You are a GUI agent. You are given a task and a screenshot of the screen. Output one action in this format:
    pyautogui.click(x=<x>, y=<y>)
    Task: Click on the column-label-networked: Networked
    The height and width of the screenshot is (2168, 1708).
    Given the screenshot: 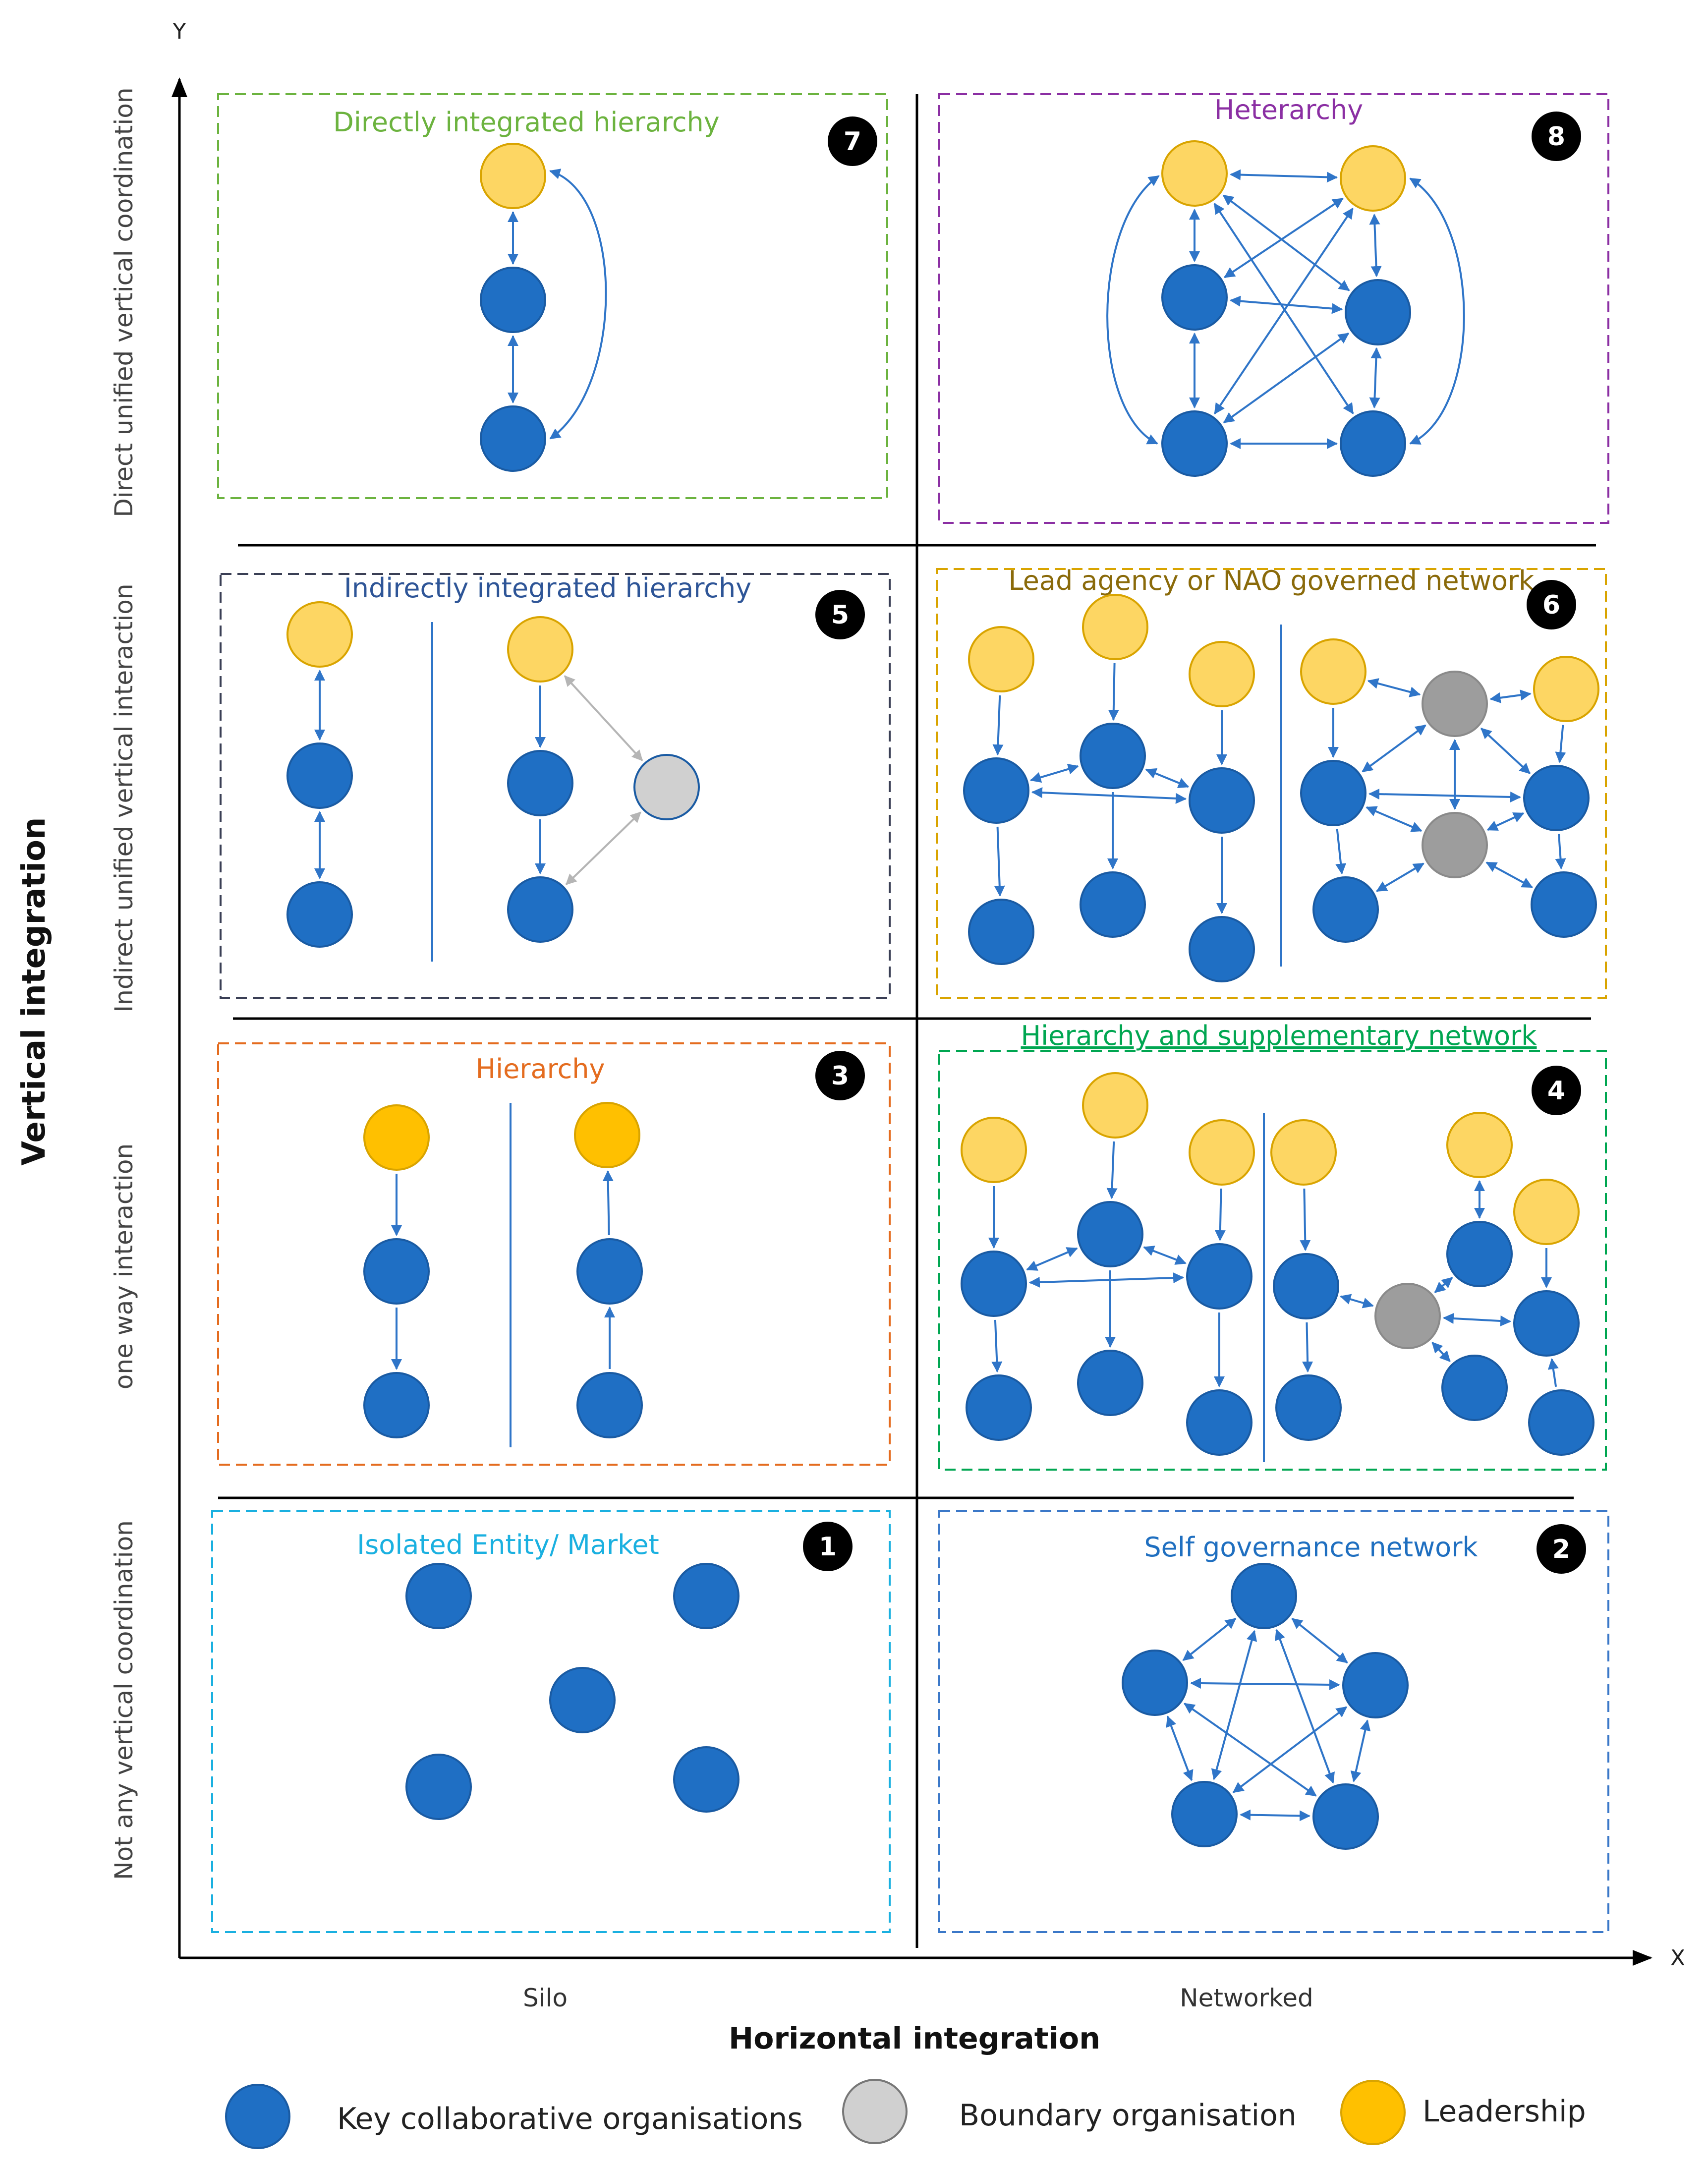 What is the action you would take?
    pyautogui.click(x=1246, y=1998)
    